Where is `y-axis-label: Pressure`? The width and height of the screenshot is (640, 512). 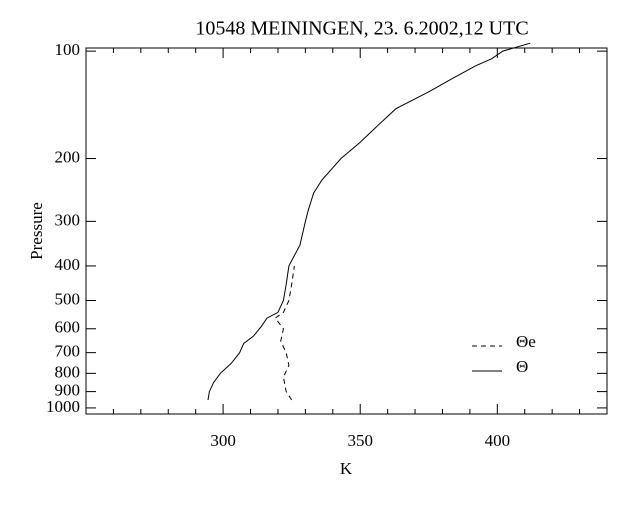 y-axis-label: Pressure is located at coordinates (36, 231).